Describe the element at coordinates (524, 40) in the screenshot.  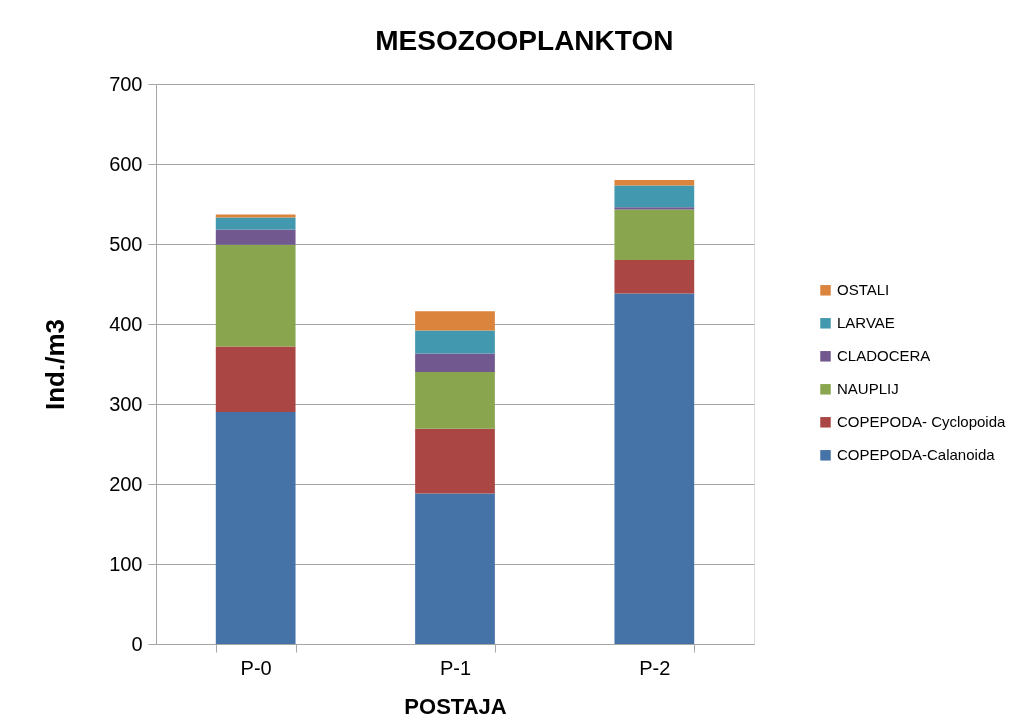
I see `chart-title: MESOZOOPLANKTON` at that location.